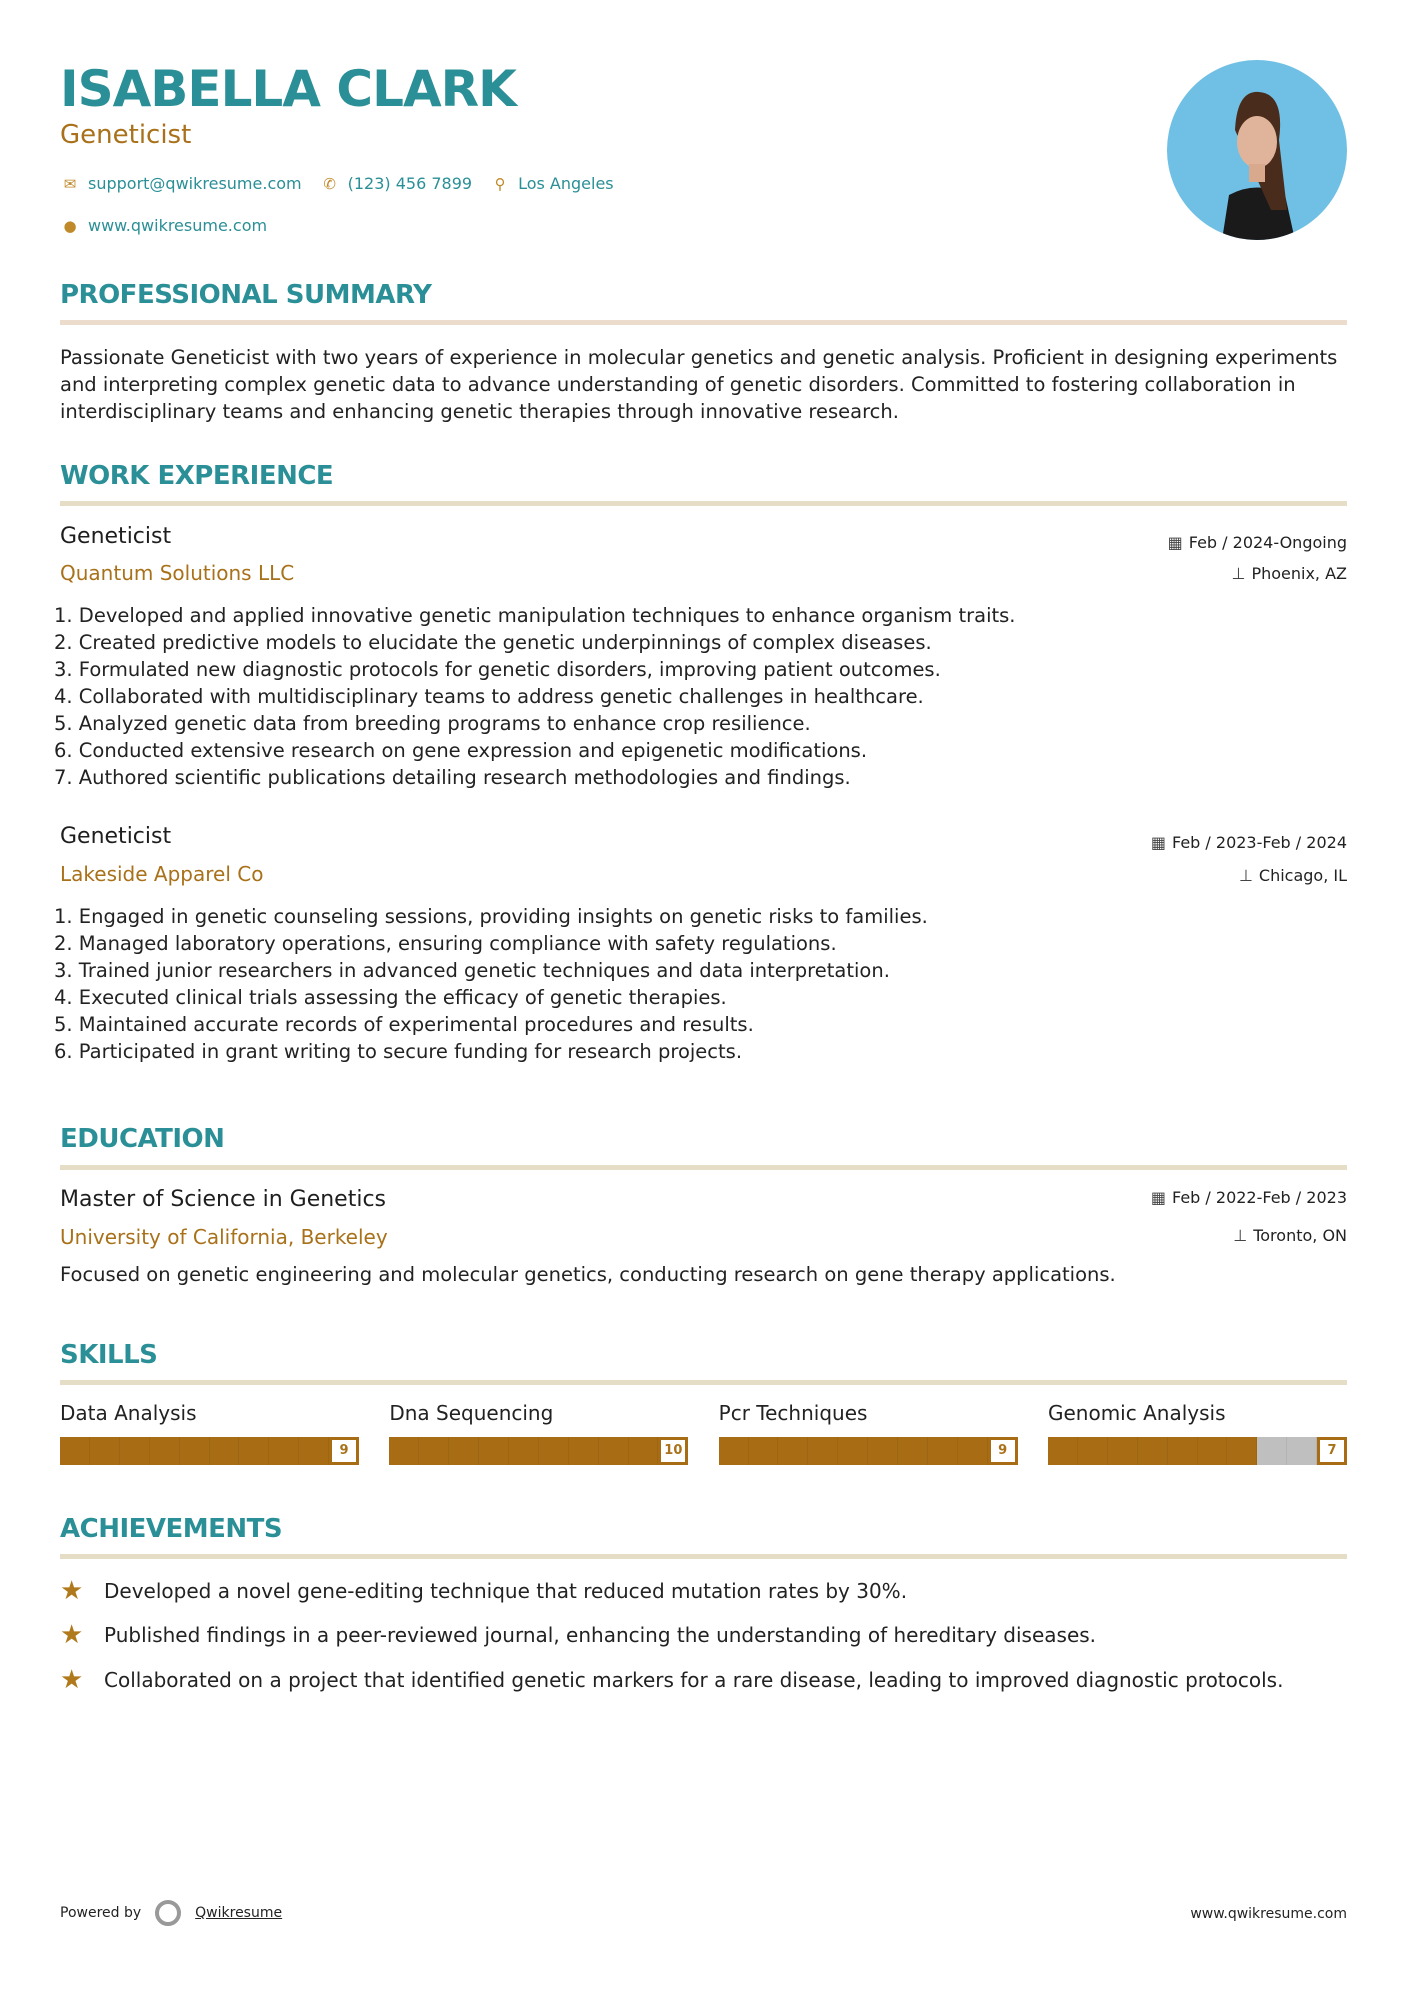 Image resolution: width=1407 pixels, height=1990 pixels. I want to click on skill-item: Genomic Analysis 7, so click(1197, 1433).